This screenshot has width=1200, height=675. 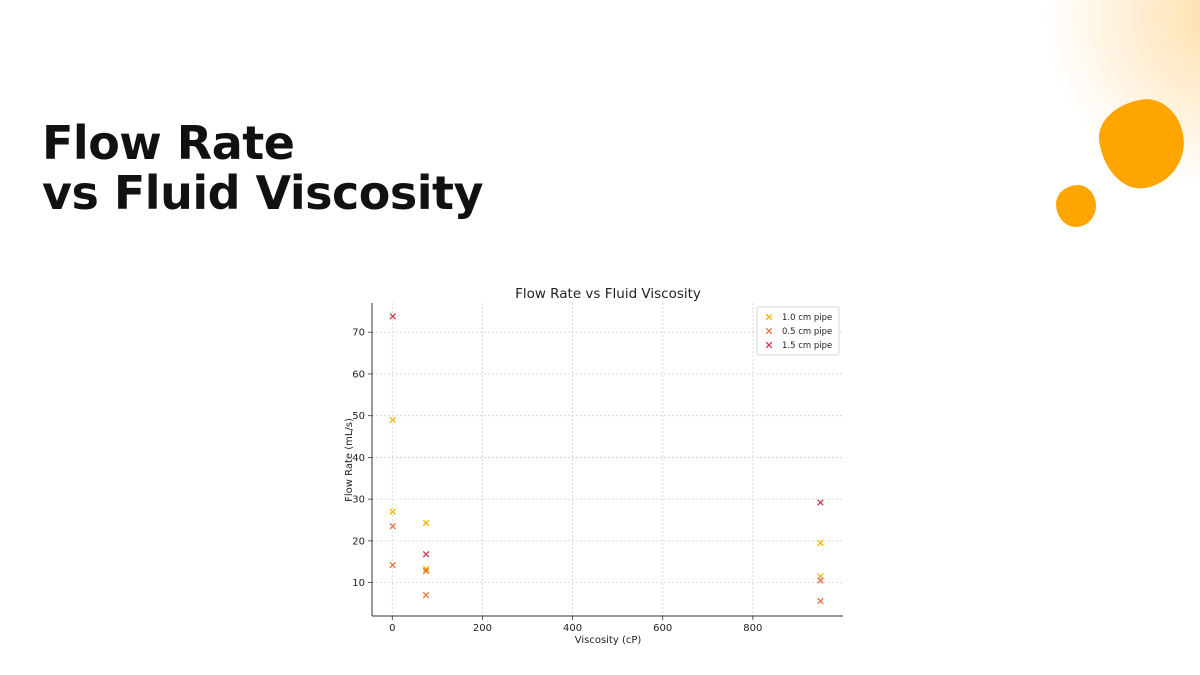 I want to click on x-tick-label: 600, so click(x=662, y=628).